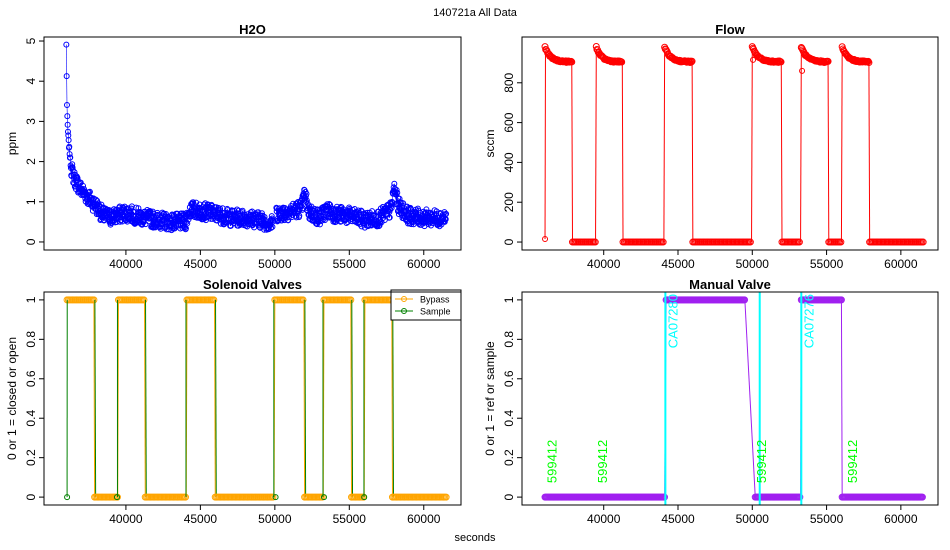 This screenshot has width=950, height=550. Describe the element at coordinates (12, 398) in the screenshot. I see `y-axis-label: 0 or 1 = closed or open` at that location.